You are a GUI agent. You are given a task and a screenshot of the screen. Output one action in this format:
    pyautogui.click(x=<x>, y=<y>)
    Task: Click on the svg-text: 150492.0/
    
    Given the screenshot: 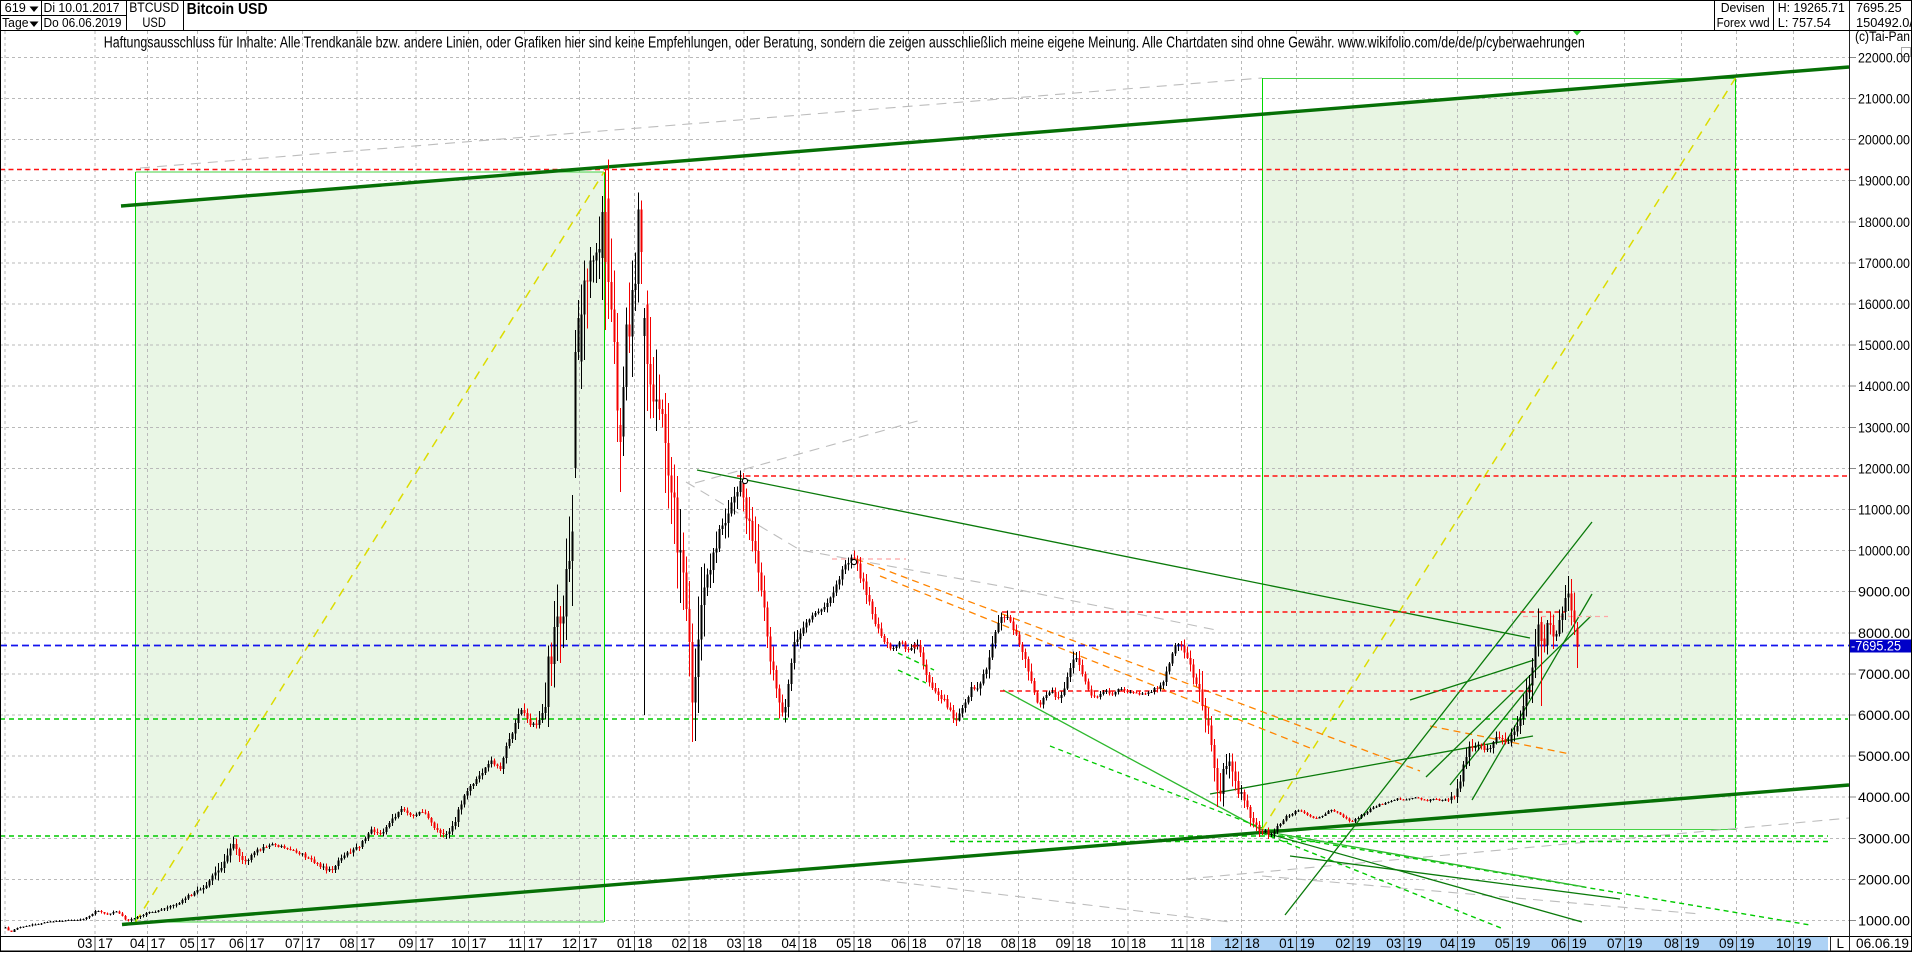 What is the action you would take?
    pyautogui.click(x=1884, y=22)
    